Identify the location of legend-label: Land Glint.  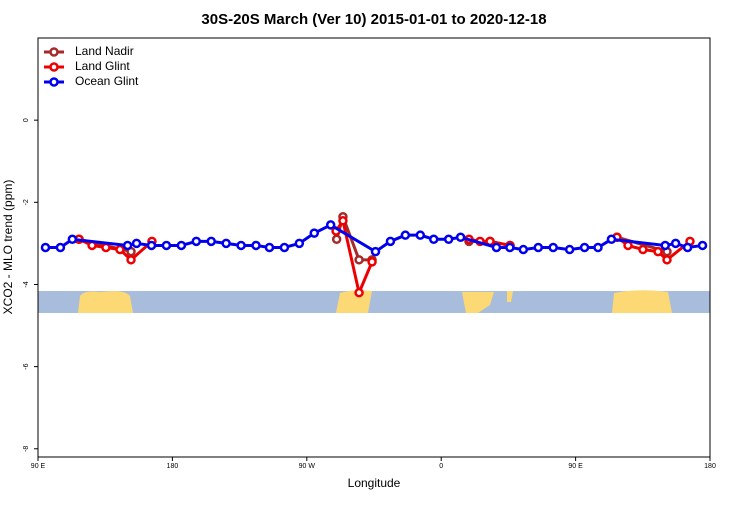
(102, 66).